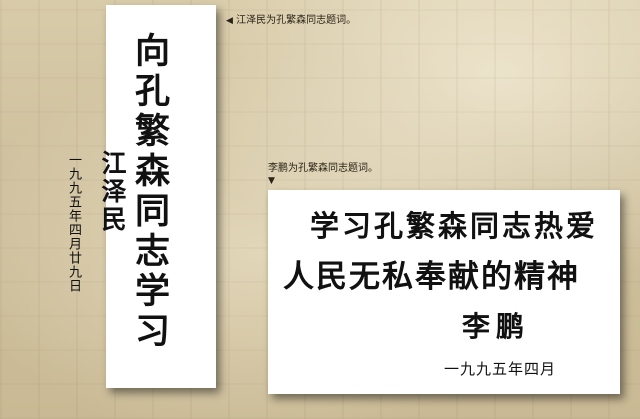 The height and width of the screenshot is (419, 640). I want to click on right-inscription-line-2: 人民无私奉献的精神, so click(431, 277).